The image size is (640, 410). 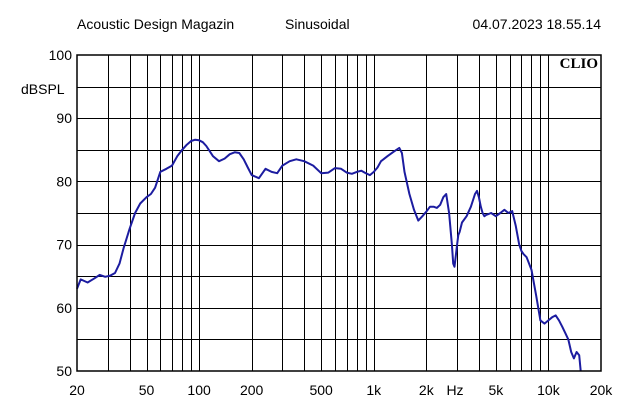 I want to click on x-tick-label: 2k, so click(x=427, y=390).